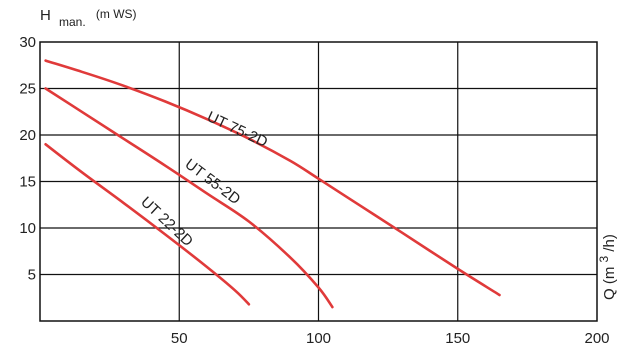 The height and width of the screenshot is (352, 624). I want to click on x-tick-label: 50, so click(179, 338).